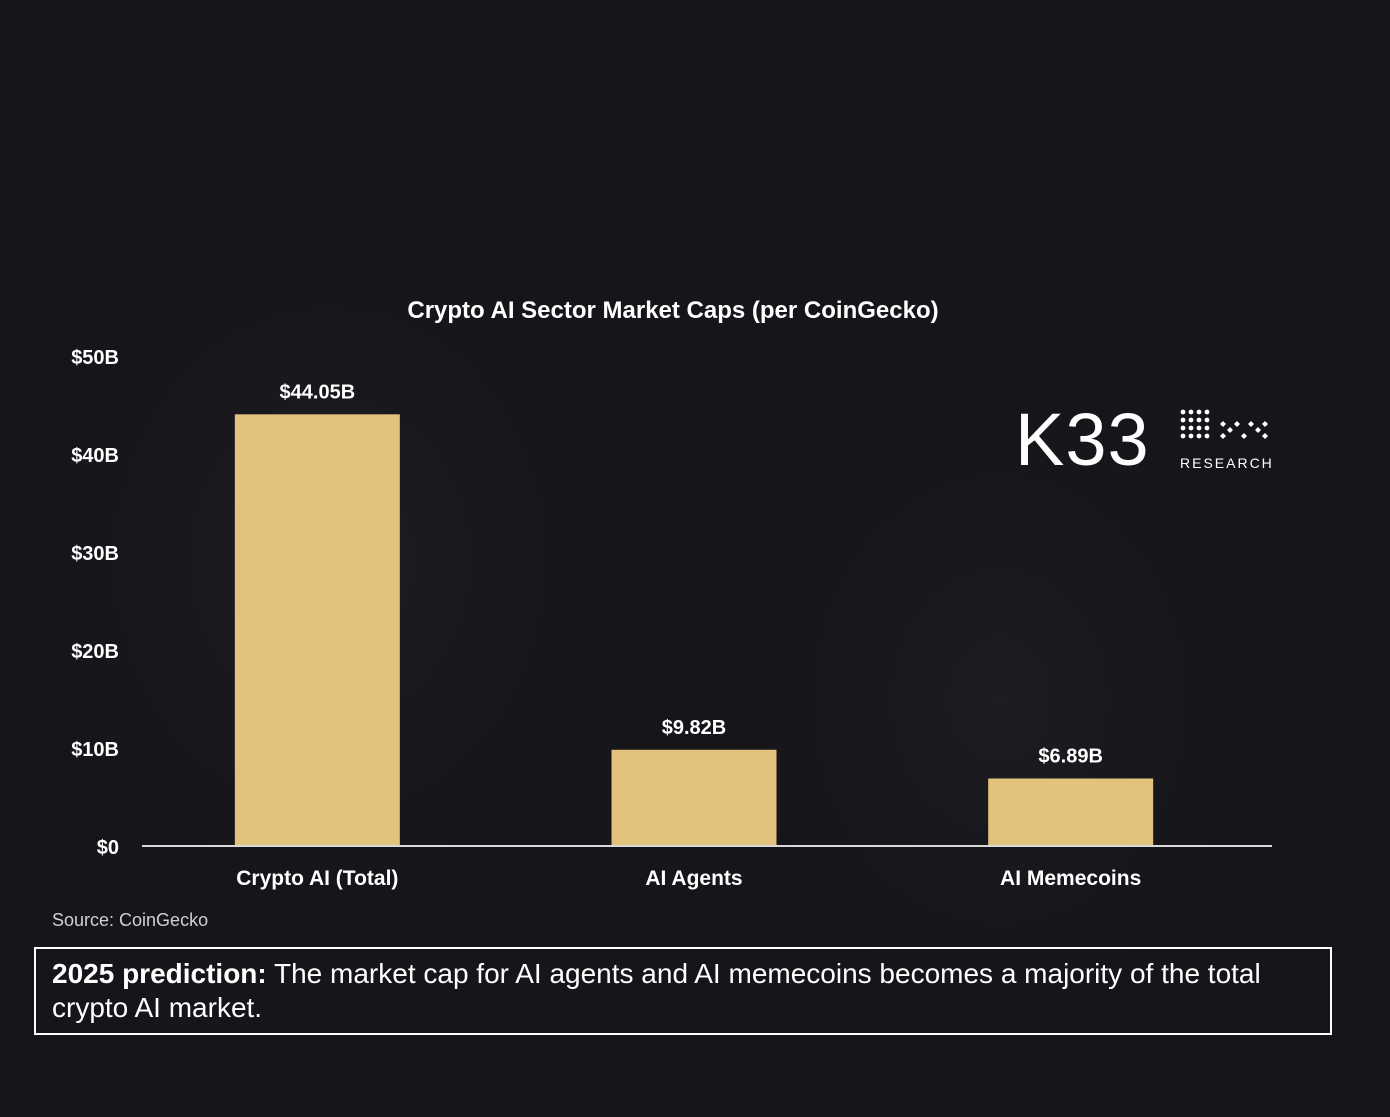 The height and width of the screenshot is (1117, 1390). I want to click on x-tick-label: Crypto AI (Total), so click(317, 878).